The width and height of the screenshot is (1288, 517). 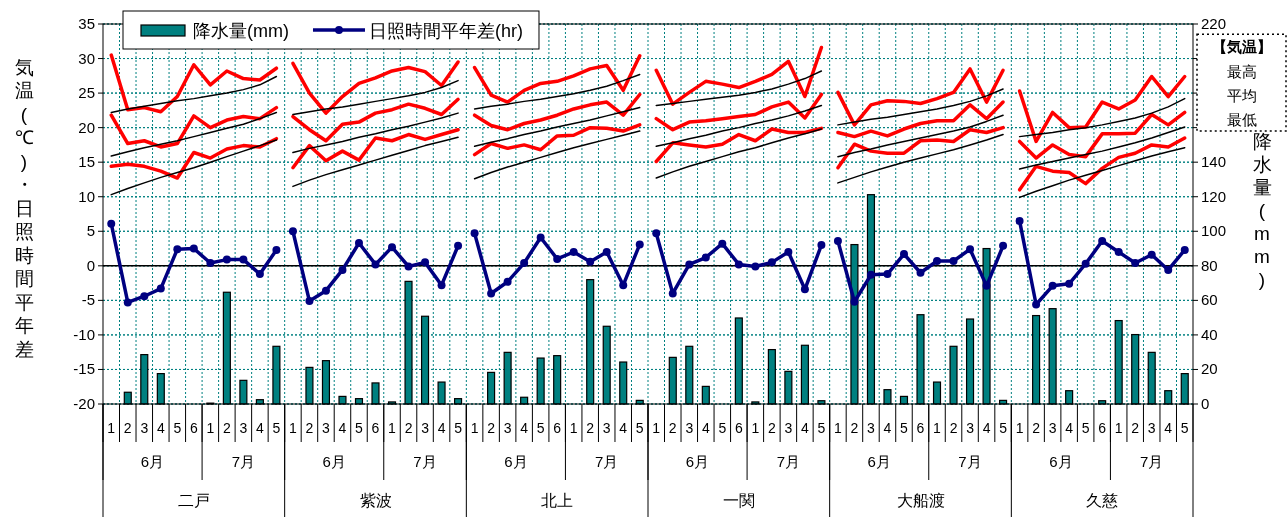 I want to click on y2-tick-label: 0, so click(x=1205, y=403).